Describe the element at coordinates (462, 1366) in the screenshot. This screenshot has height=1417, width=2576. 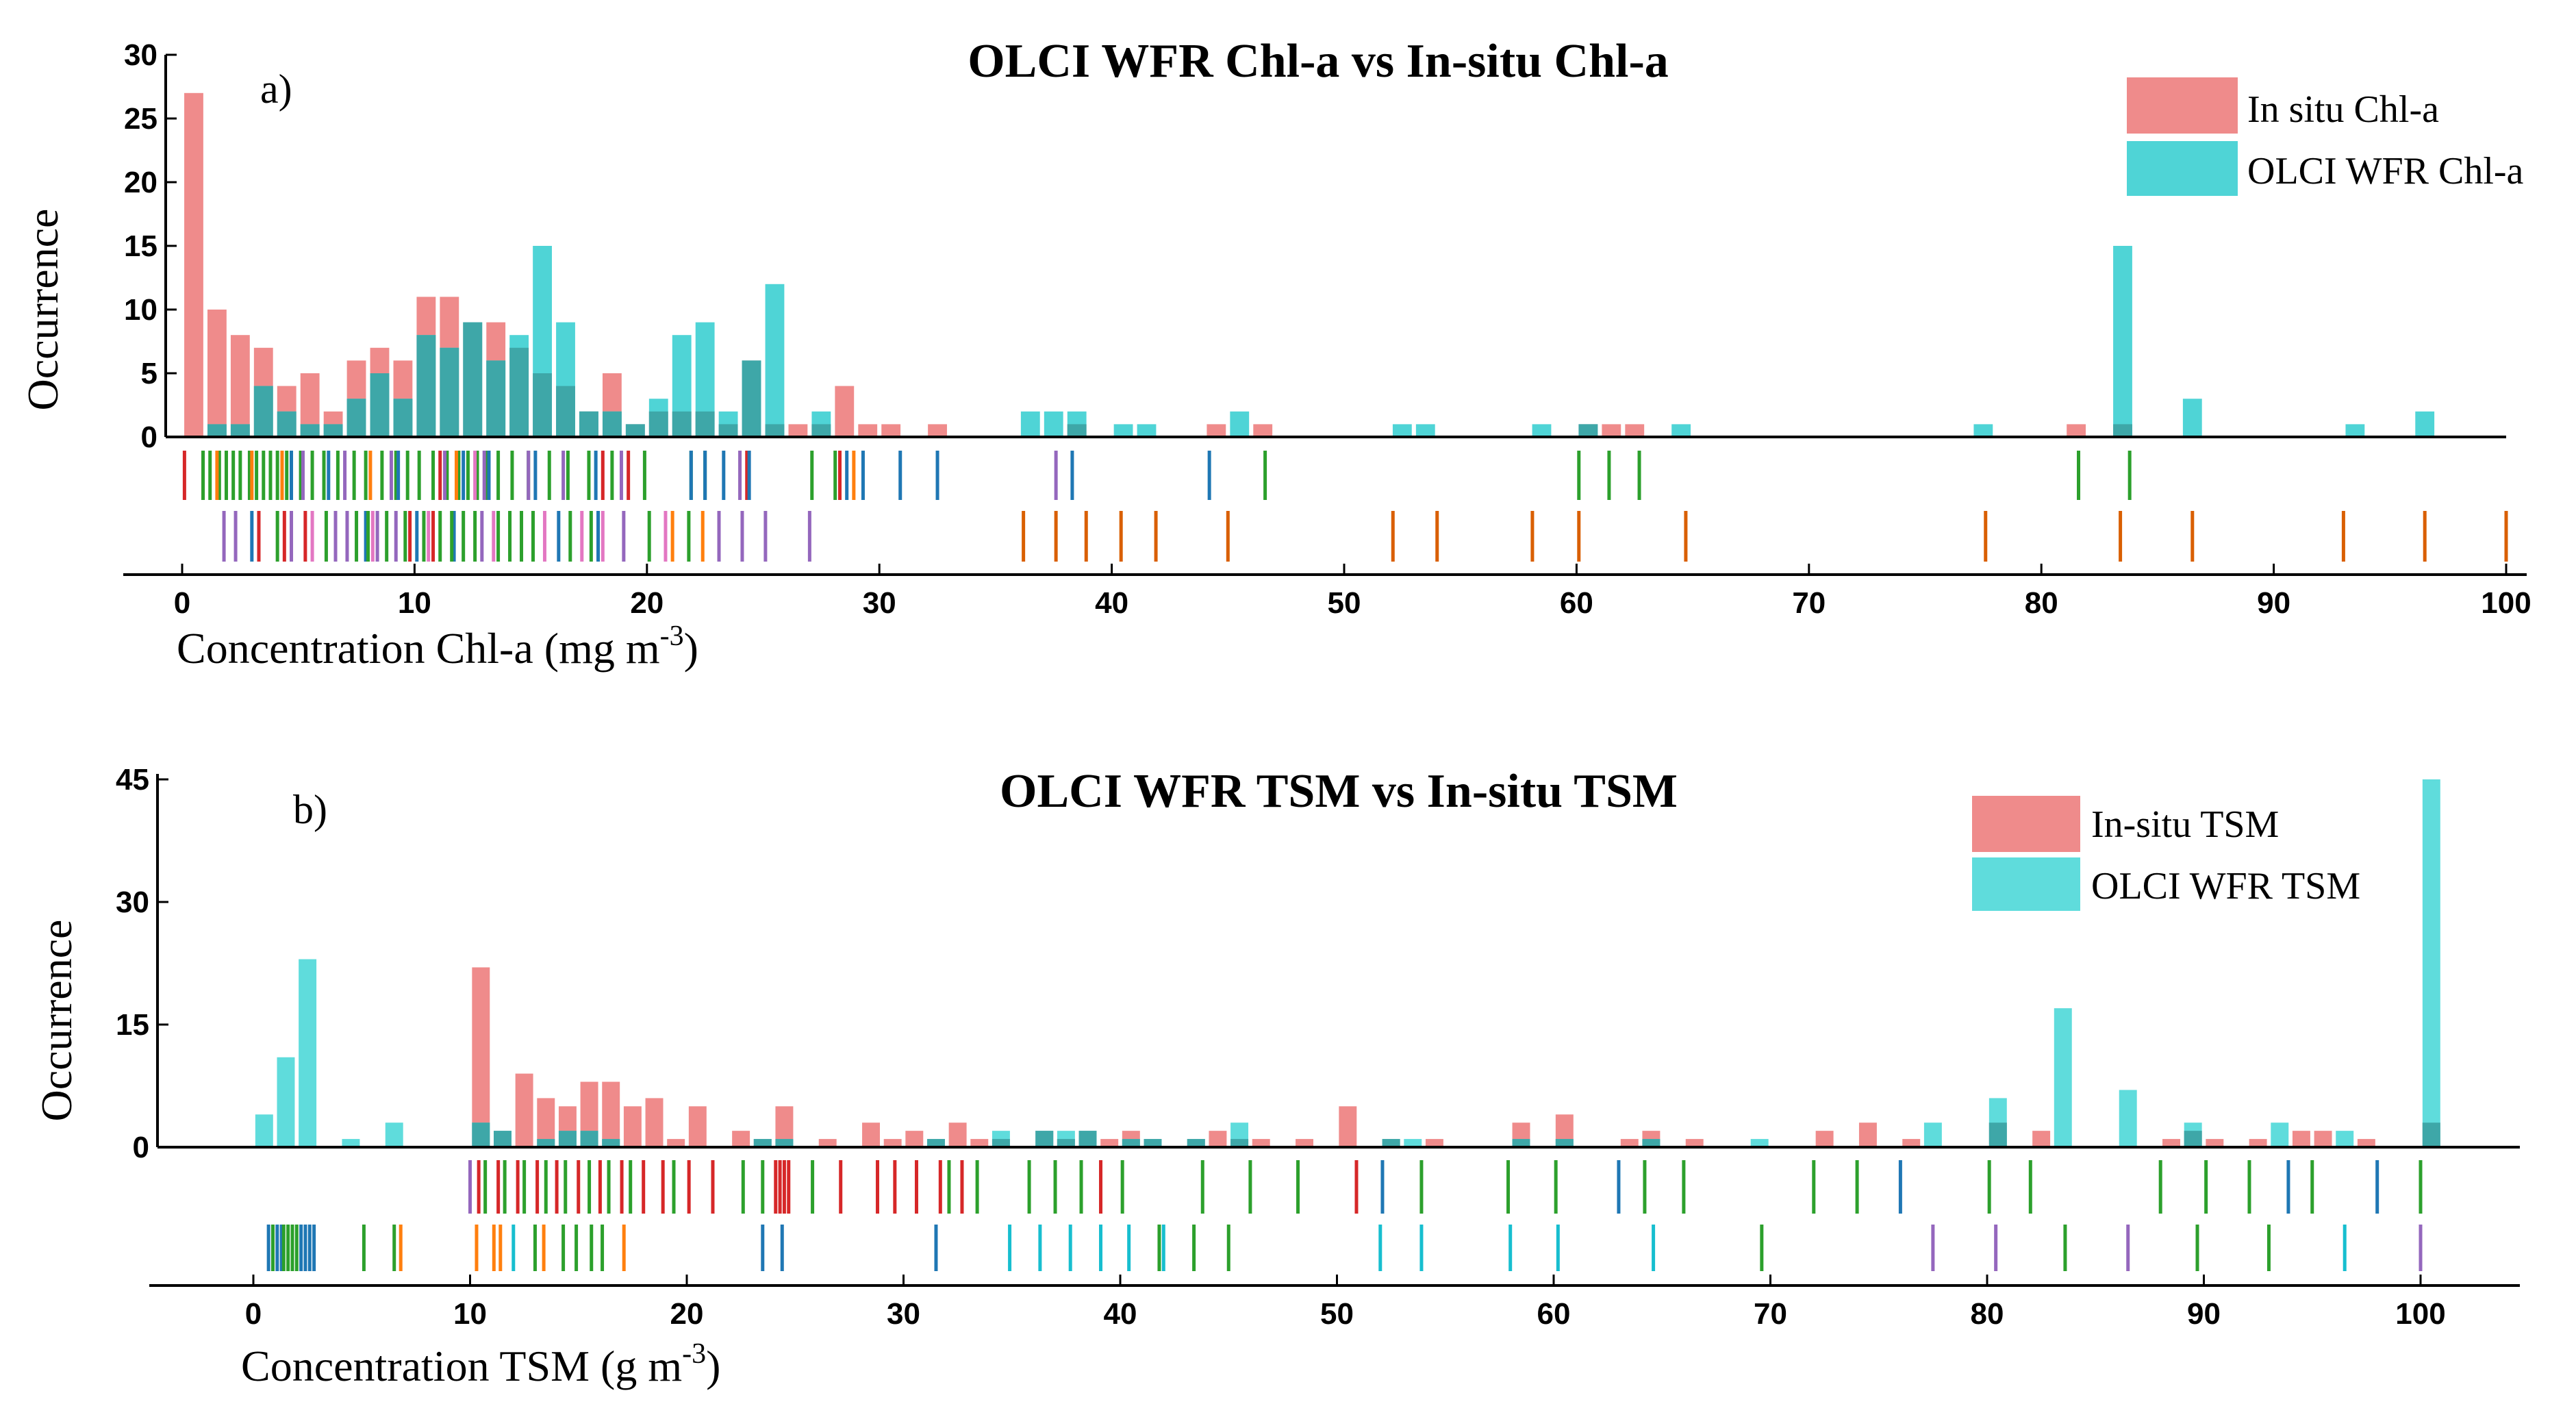
I see `chart-b-x-label-main: Concentration TSM (g m` at that location.